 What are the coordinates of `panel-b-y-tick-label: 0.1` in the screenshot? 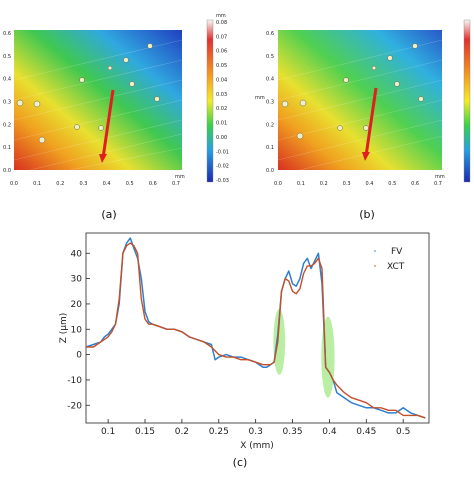 It's located at (270, 148).